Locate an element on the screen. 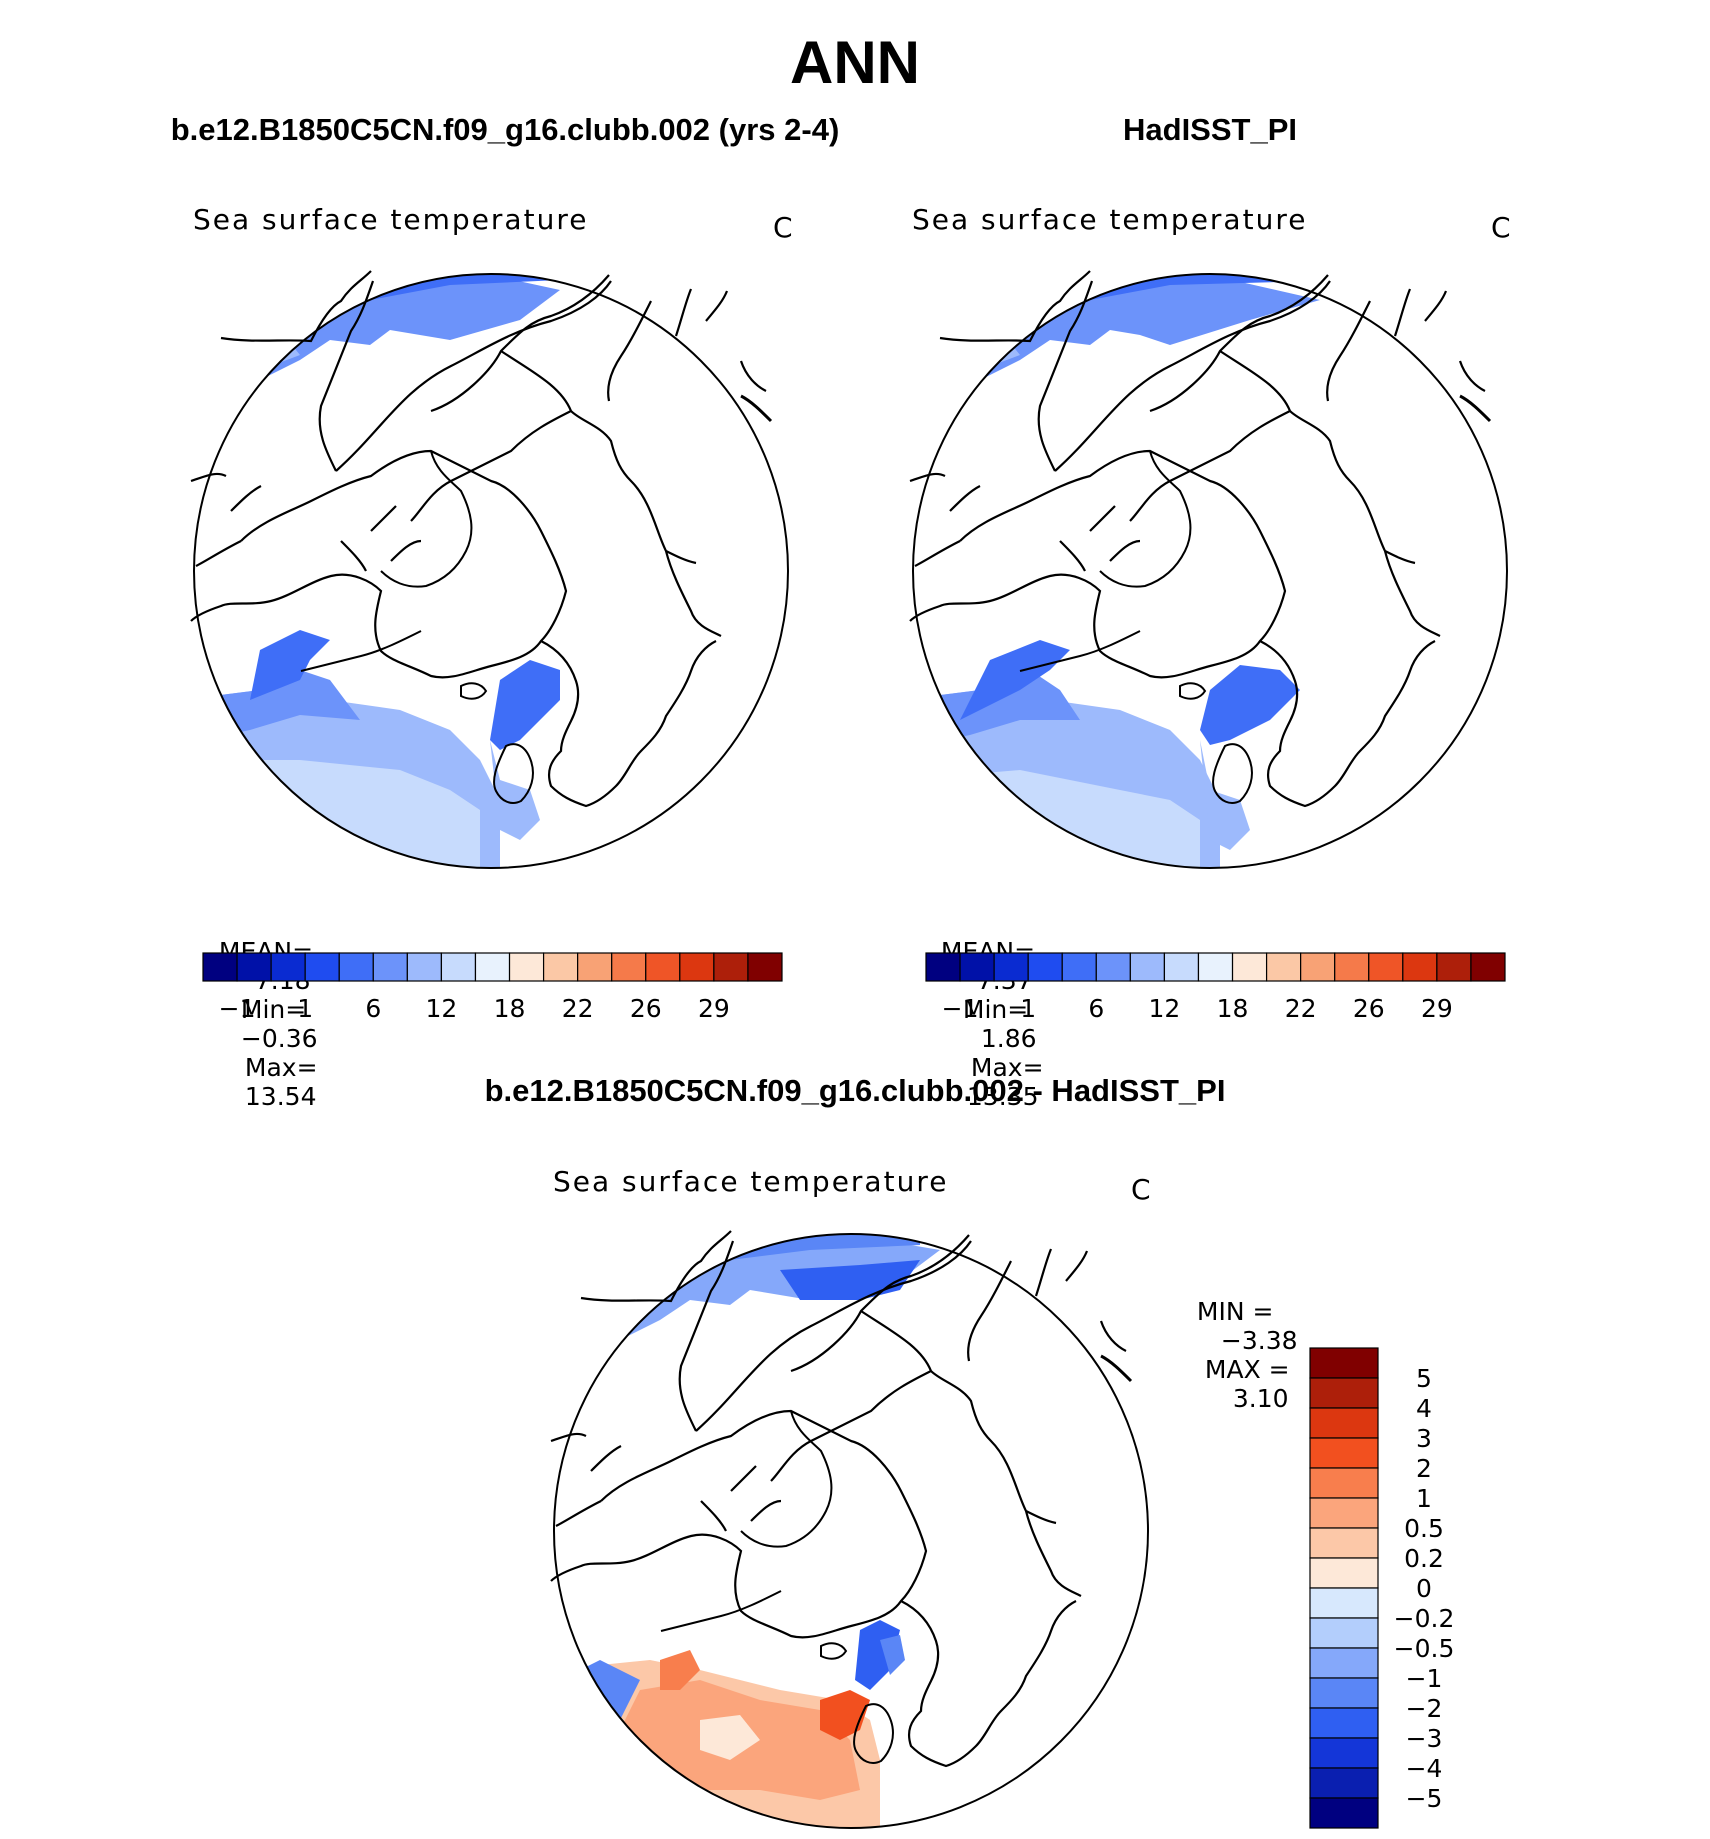 This screenshot has height=1839, width=1710. right-max-label: Max= is located at coordinates (1007, 1067).